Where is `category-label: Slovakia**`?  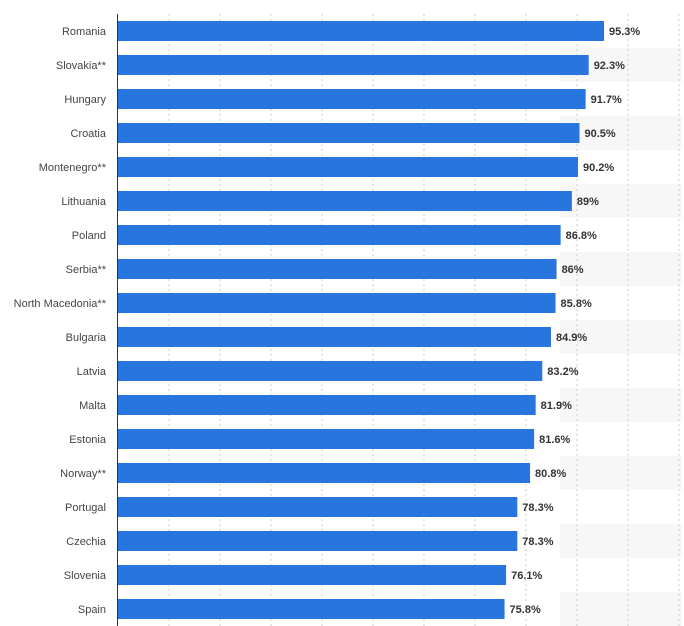
category-label: Slovakia** is located at coordinates (81, 66).